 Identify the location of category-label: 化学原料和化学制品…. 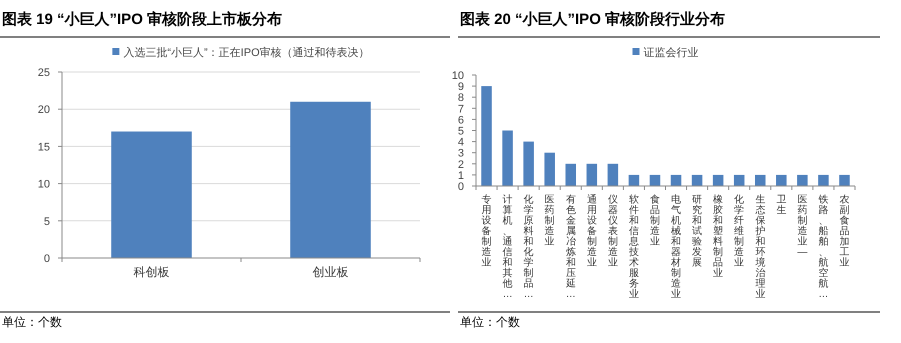
(529, 247).